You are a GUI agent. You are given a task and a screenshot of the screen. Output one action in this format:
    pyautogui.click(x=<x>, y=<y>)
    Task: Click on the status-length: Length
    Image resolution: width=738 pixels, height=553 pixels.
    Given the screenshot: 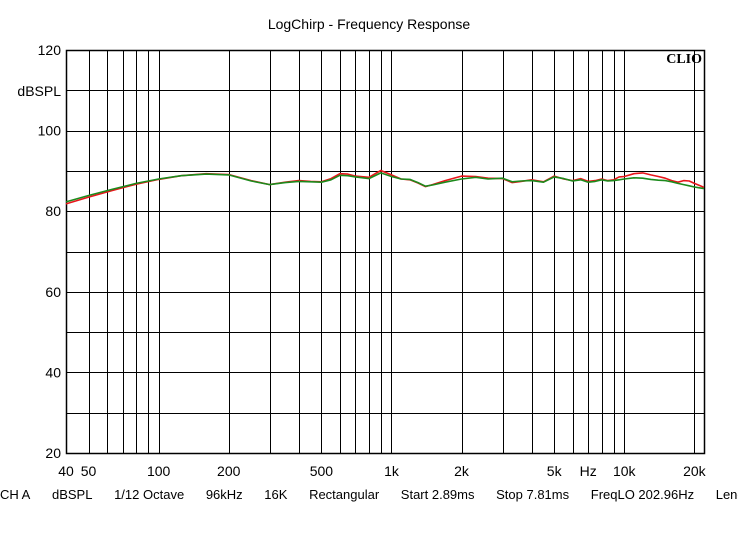 What is the action you would take?
    pyautogui.click(x=726, y=494)
    